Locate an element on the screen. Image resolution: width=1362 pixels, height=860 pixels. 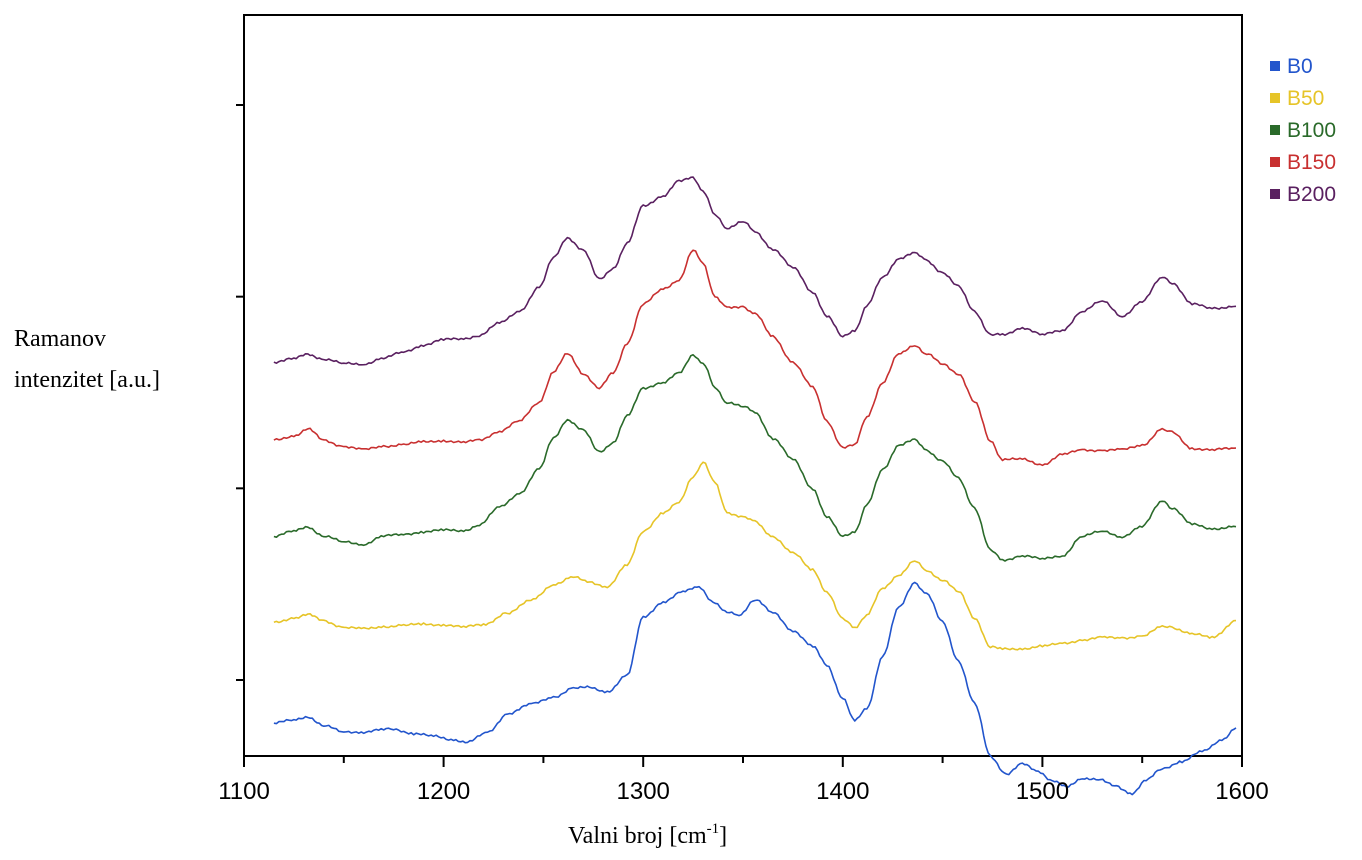
x-axis-title-superscript: -1 is located at coordinates (713, 829).